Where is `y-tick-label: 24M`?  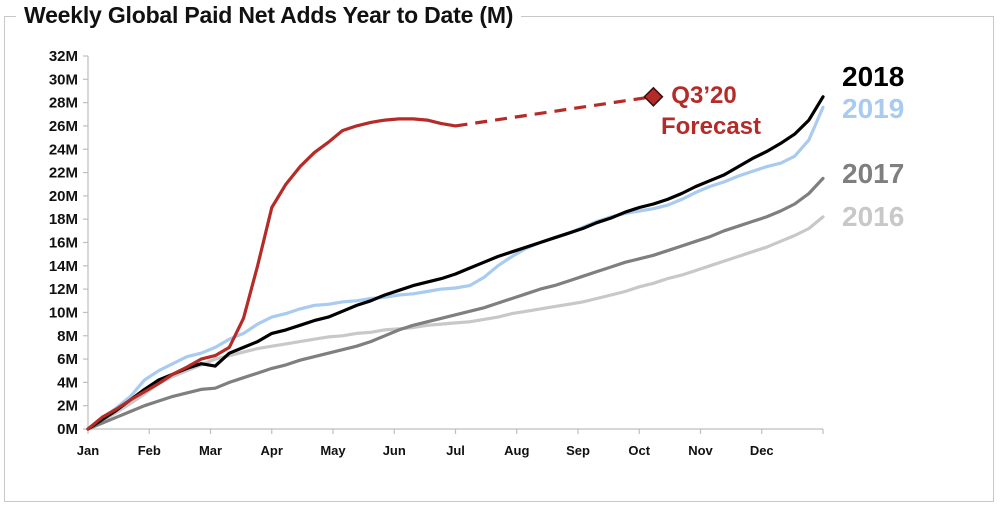 y-tick-label: 24M is located at coordinates (63, 149).